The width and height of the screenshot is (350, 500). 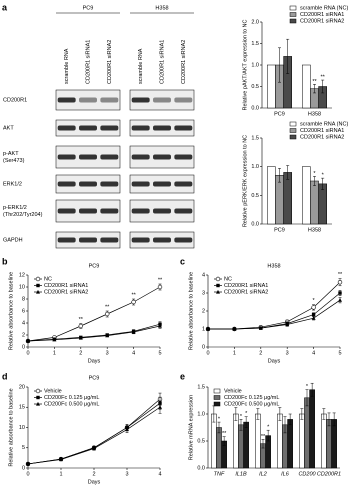 What do you see at coordinates (88, 8) in the screenshot?
I see `group-label: PC9` at bounding box center [88, 8].